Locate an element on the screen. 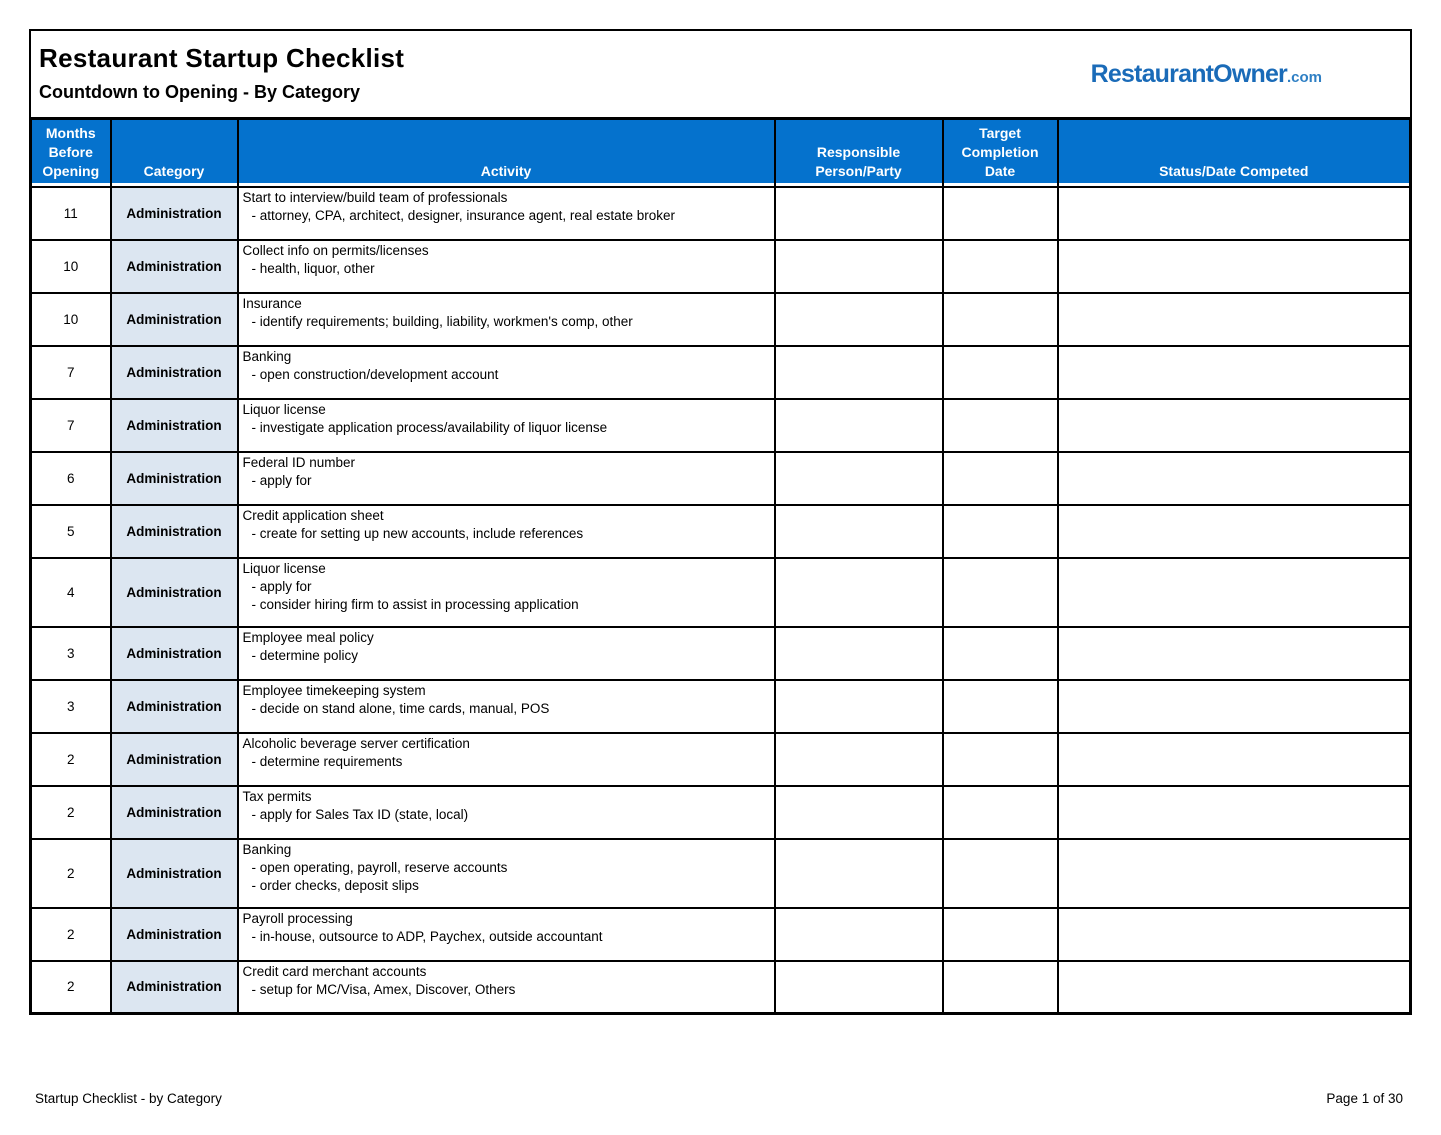 The width and height of the screenshot is (1441, 1135). col-header-activity: Activity is located at coordinates (506, 152).